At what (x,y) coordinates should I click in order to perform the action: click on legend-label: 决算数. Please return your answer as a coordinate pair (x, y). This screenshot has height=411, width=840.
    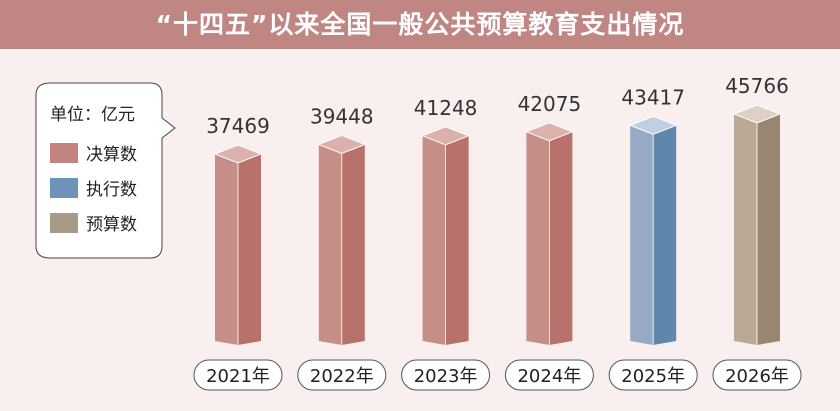
    Looking at the image, I should click on (111, 155).